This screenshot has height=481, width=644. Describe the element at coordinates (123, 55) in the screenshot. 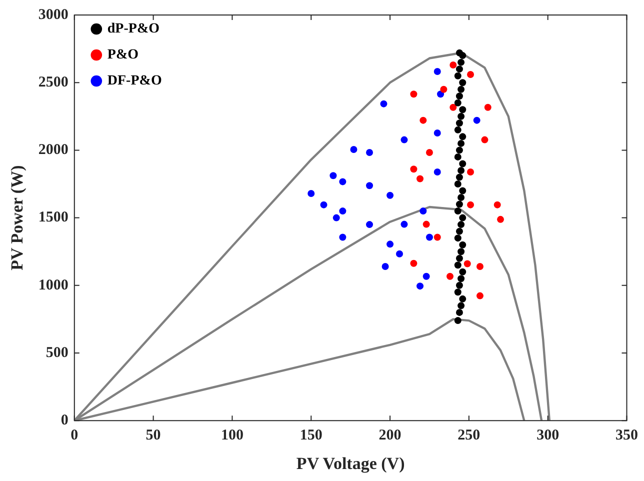

I see `legend-label: P&O` at that location.